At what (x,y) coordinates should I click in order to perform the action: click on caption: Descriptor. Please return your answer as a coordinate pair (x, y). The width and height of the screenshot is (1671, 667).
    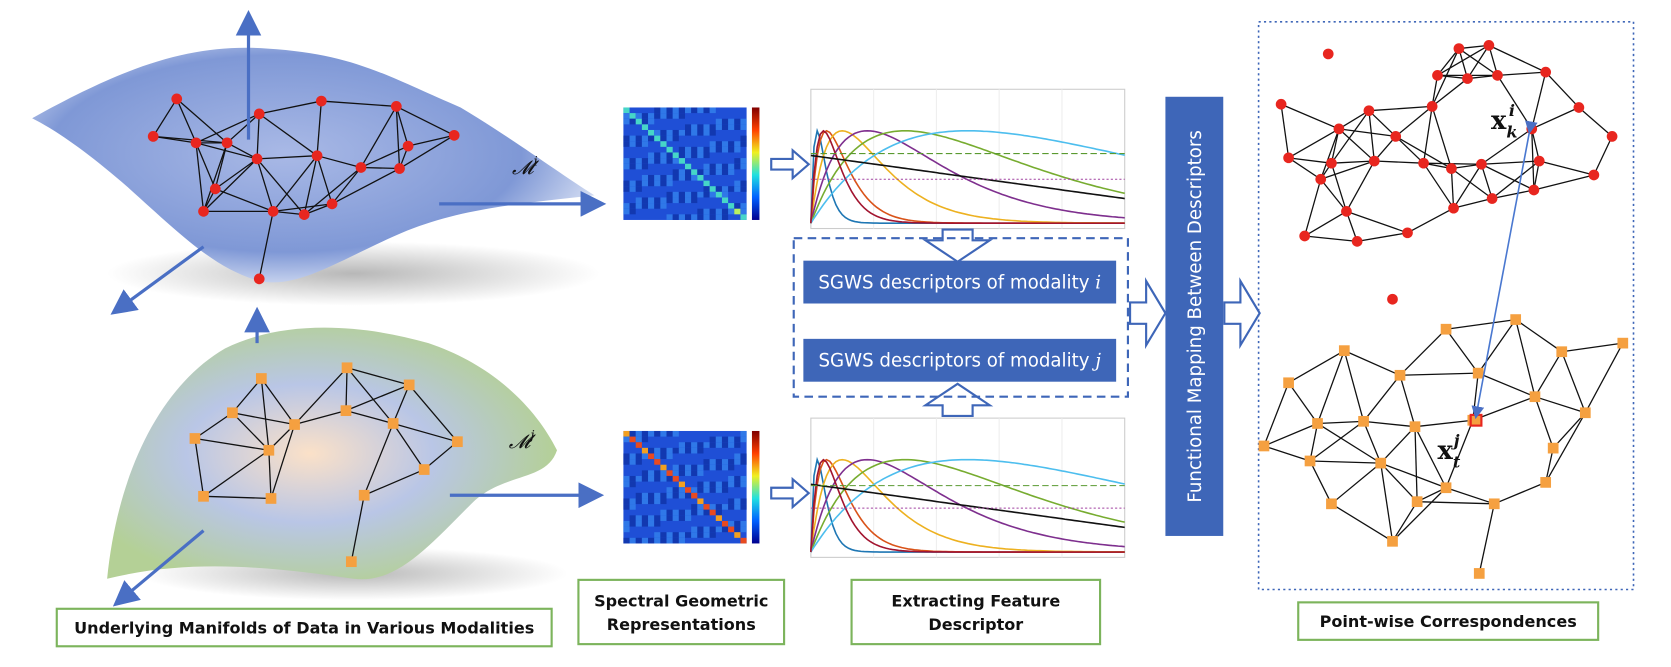
    Looking at the image, I should click on (975, 624).